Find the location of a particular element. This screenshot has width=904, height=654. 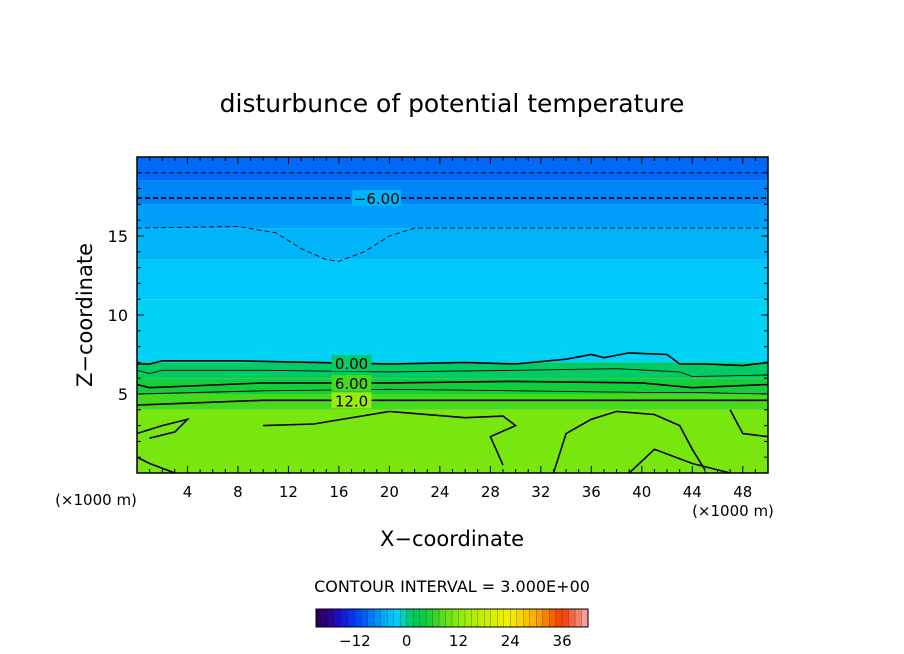

x-tick-label: 28 is located at coordinates (490, 492).